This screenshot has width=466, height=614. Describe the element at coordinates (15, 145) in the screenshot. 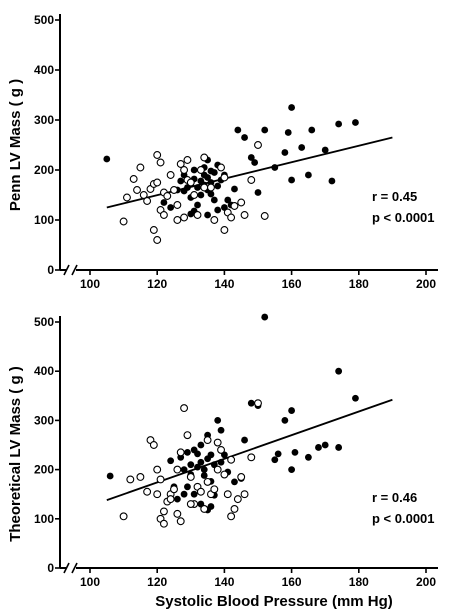

I see `top-y-axis-label: Penn LV Mass ( g )` at that location.